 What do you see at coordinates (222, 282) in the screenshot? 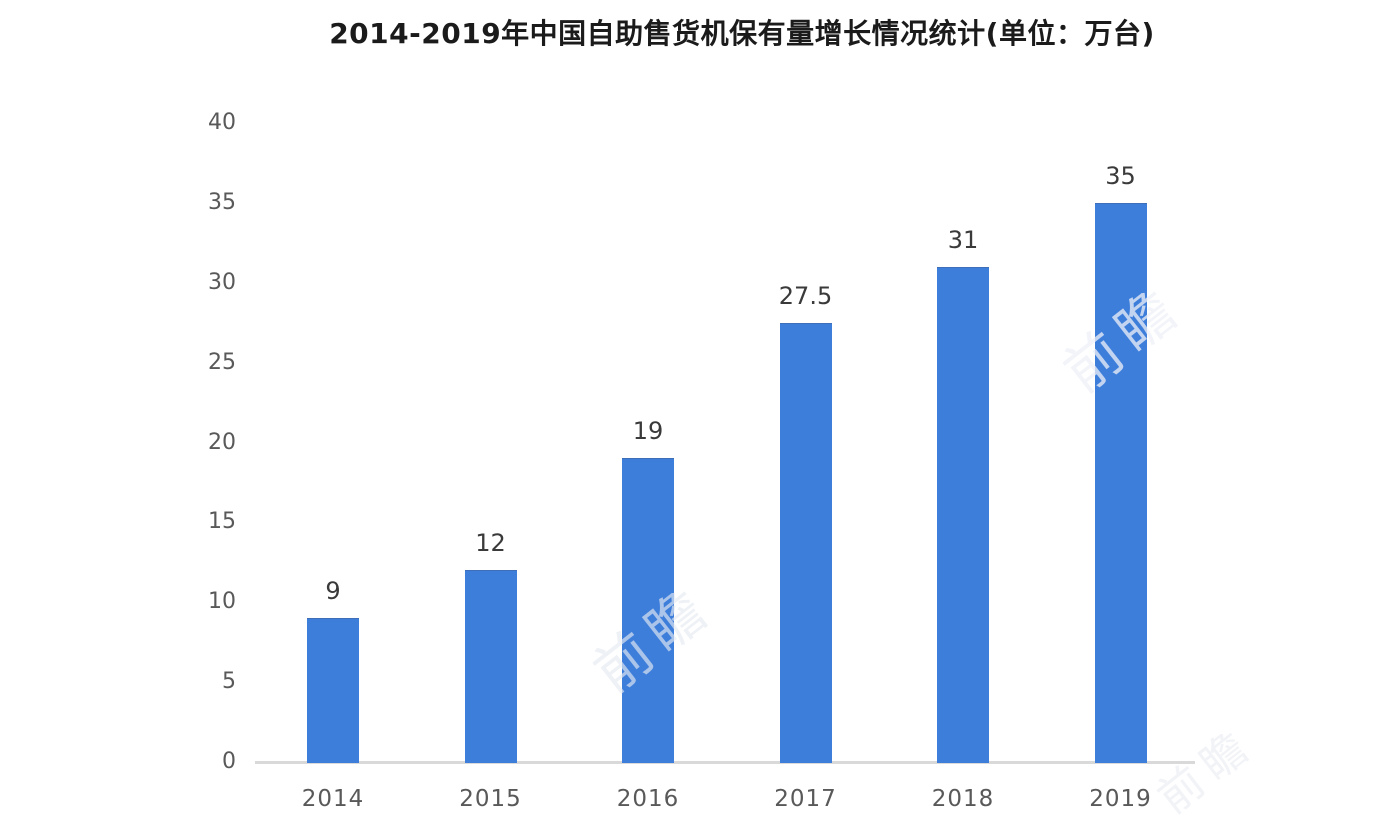
I see `y-tick-30: 30` at bounding box center [222, 282].